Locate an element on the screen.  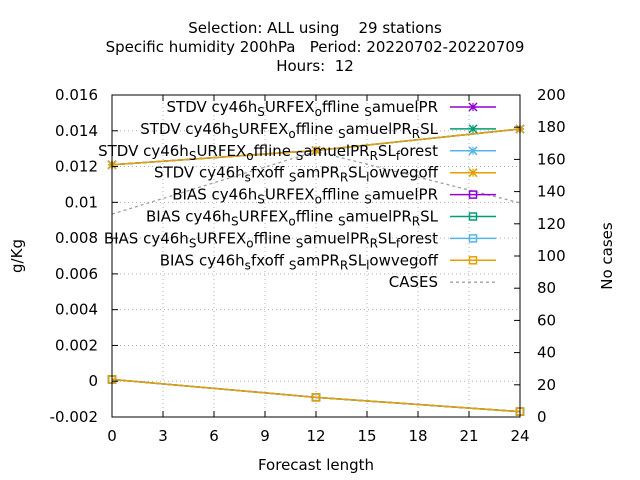
y2-tick-label: 60 is located at coordinates (546, 320).